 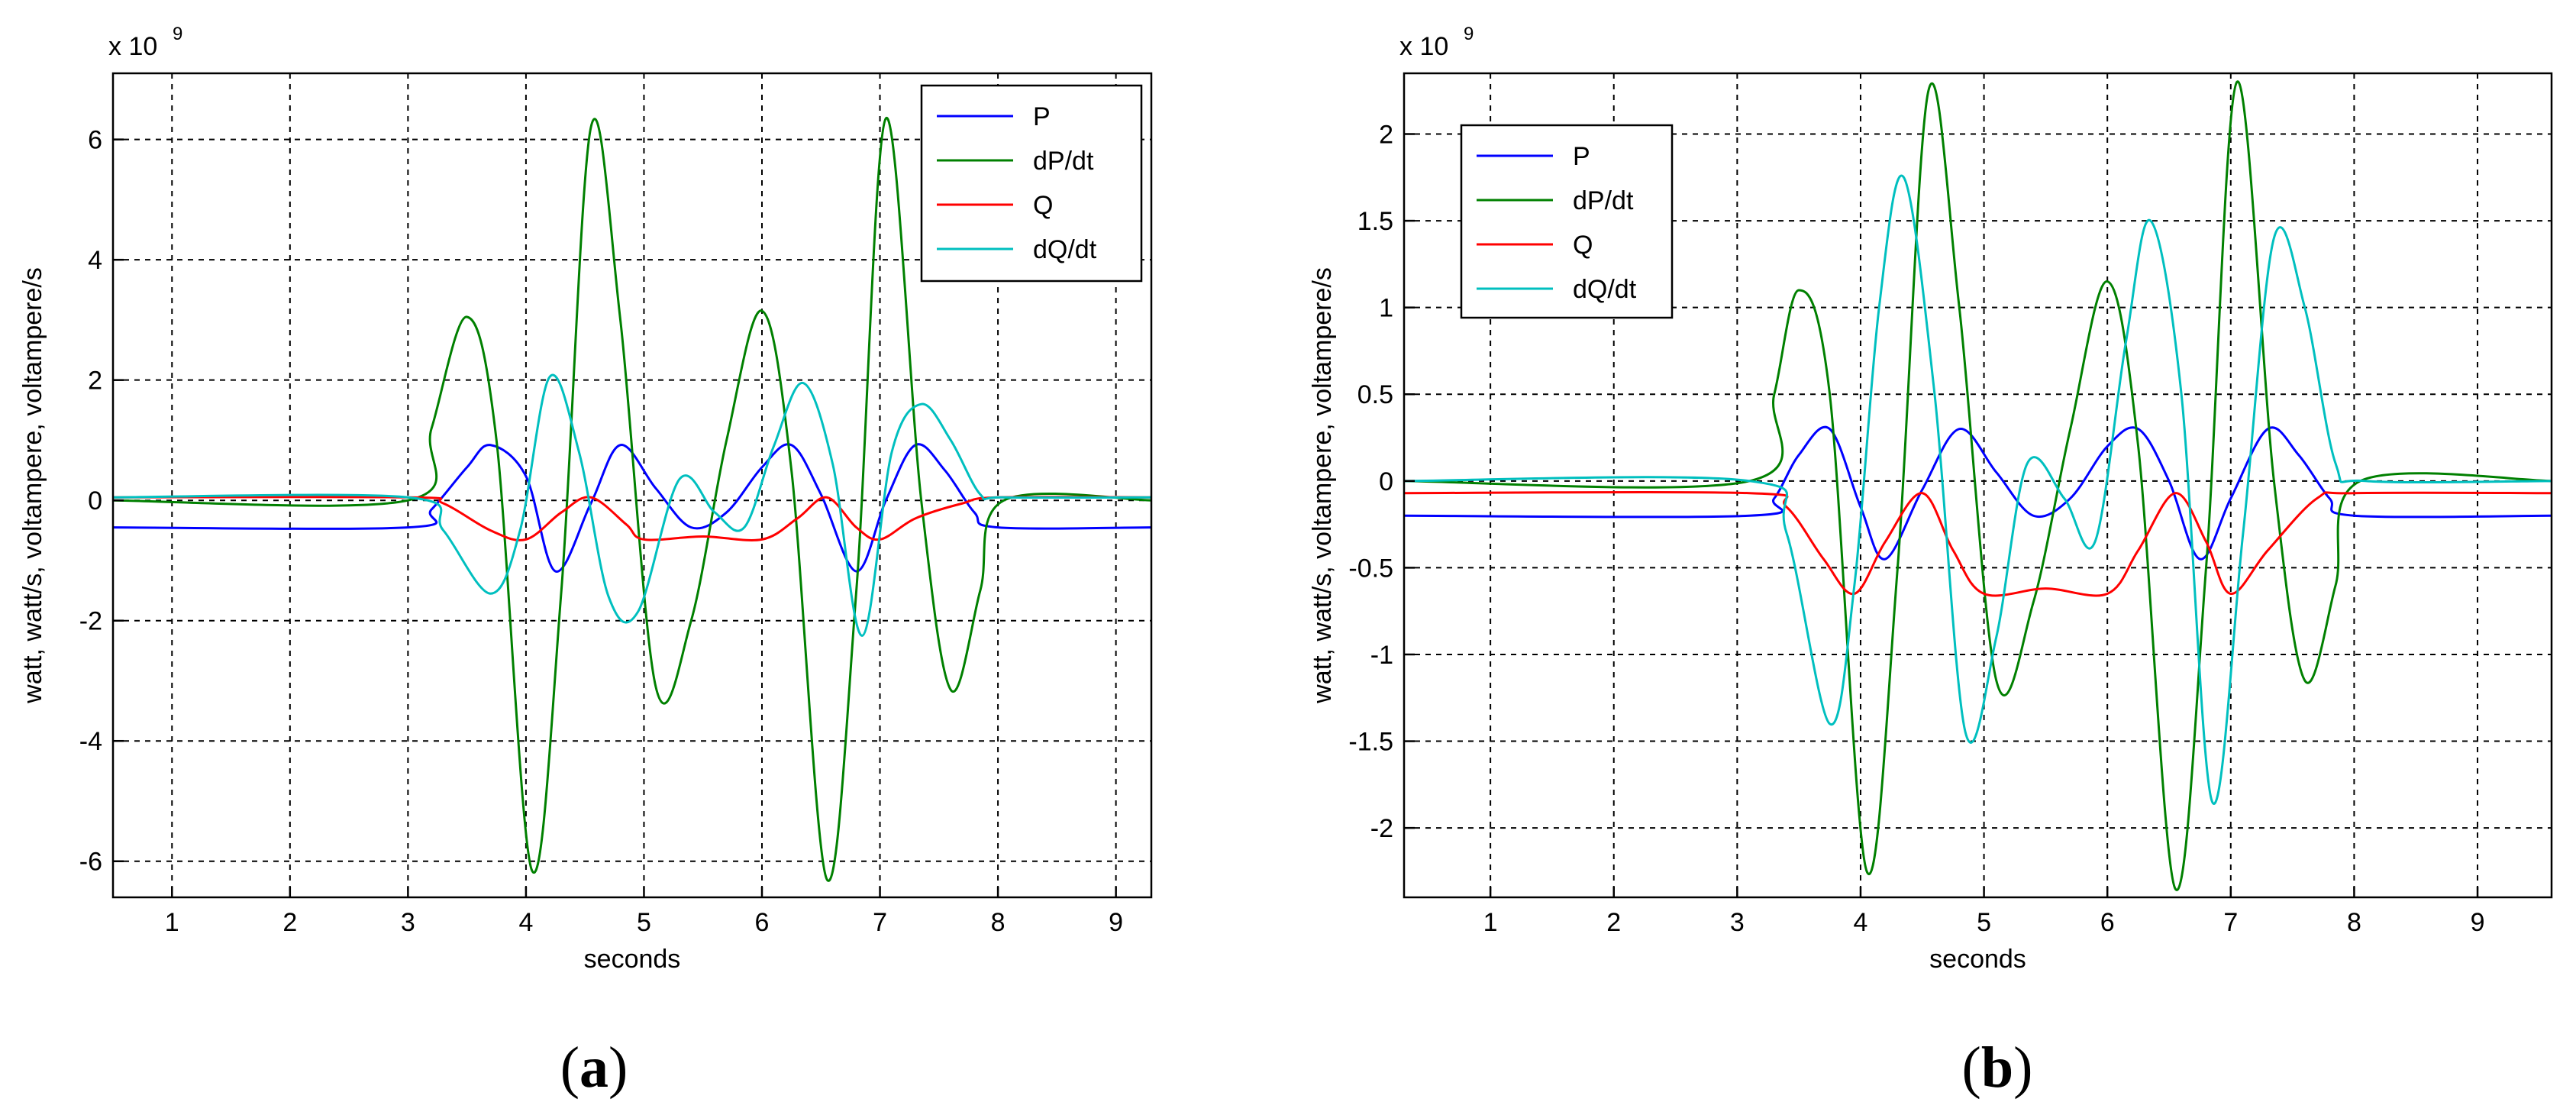 I want to click on caption-close-b: ), so click(x=2023, y=1068).